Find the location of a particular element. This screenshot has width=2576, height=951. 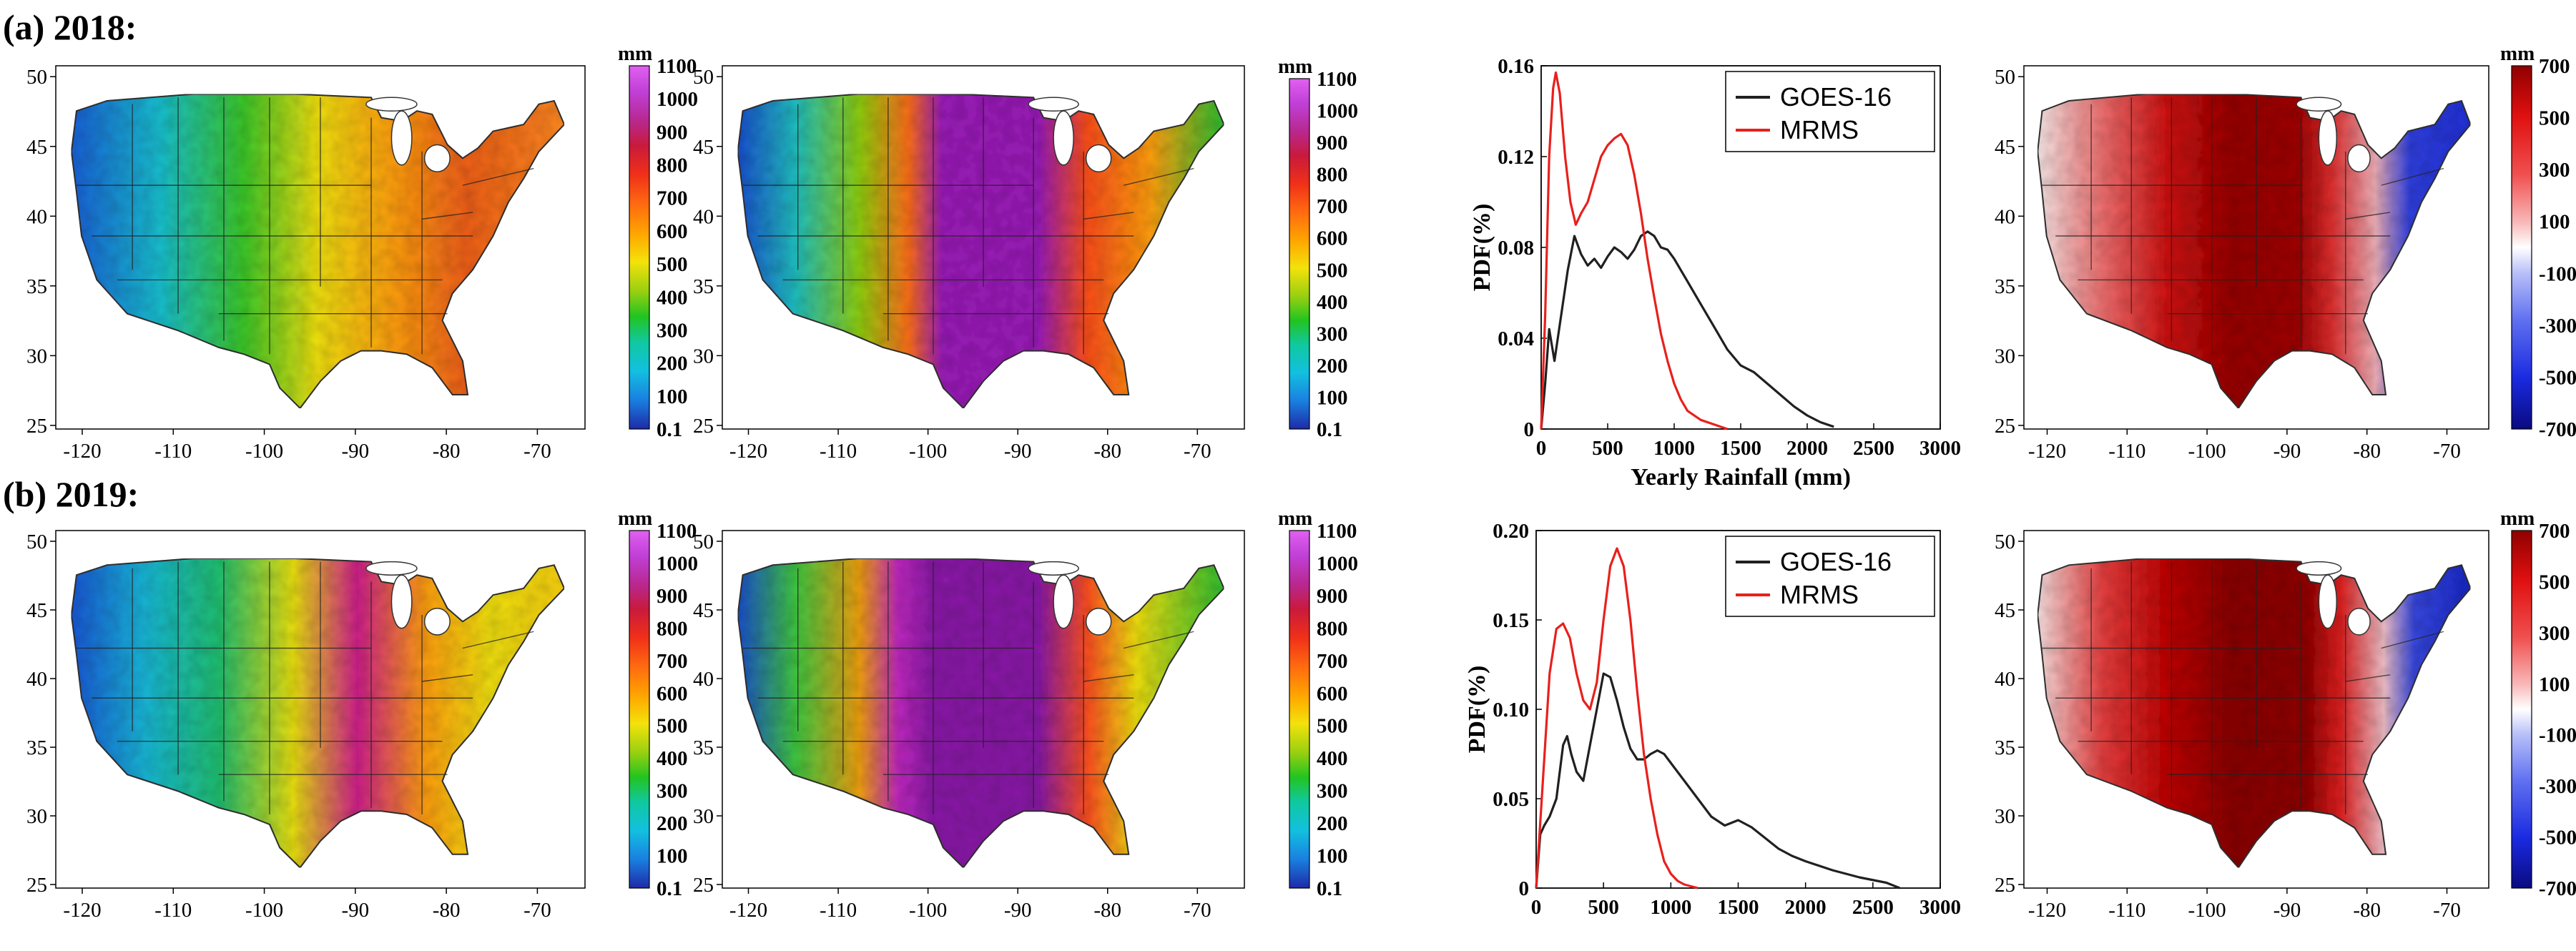

map-2019-mrms: -120 -110 -100 -90 -80 -70 50 45 40 35 30 25 is located at coordinates (969, 726).